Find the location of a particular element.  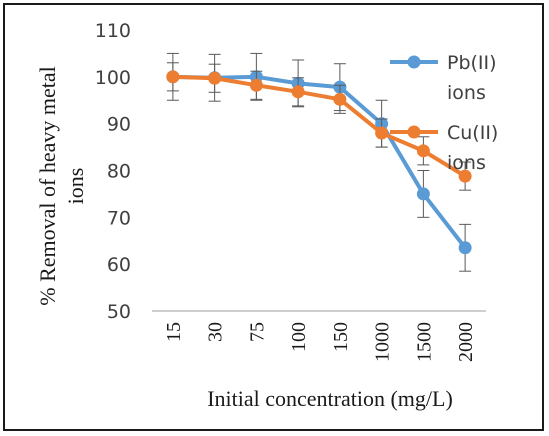

y-tick-label: 110 is located at coordinates (113, 31).